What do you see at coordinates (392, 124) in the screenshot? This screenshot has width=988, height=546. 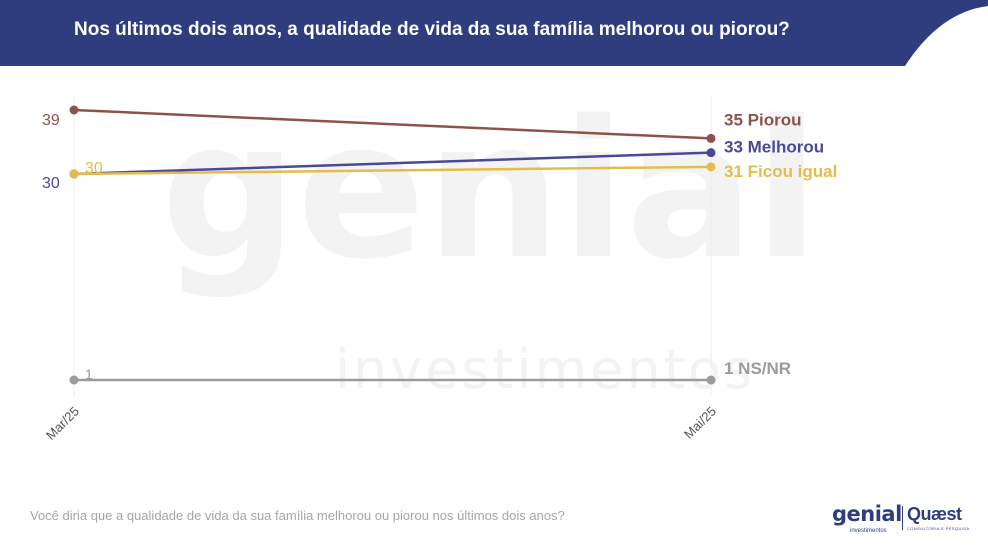 I see `series-line-piorou` at bounding box center [392, 124].